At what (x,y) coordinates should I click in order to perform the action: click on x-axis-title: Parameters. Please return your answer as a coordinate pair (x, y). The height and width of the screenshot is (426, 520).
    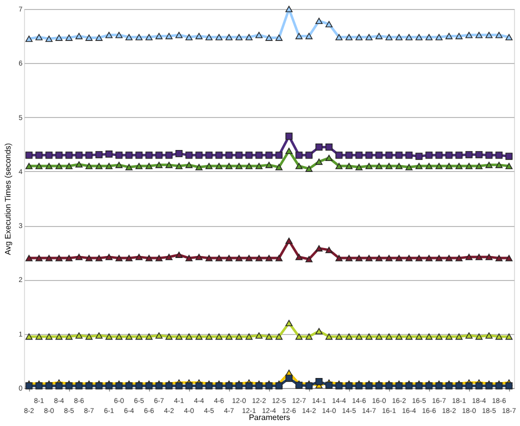
    Looking at the image, I should click on (269, 417).